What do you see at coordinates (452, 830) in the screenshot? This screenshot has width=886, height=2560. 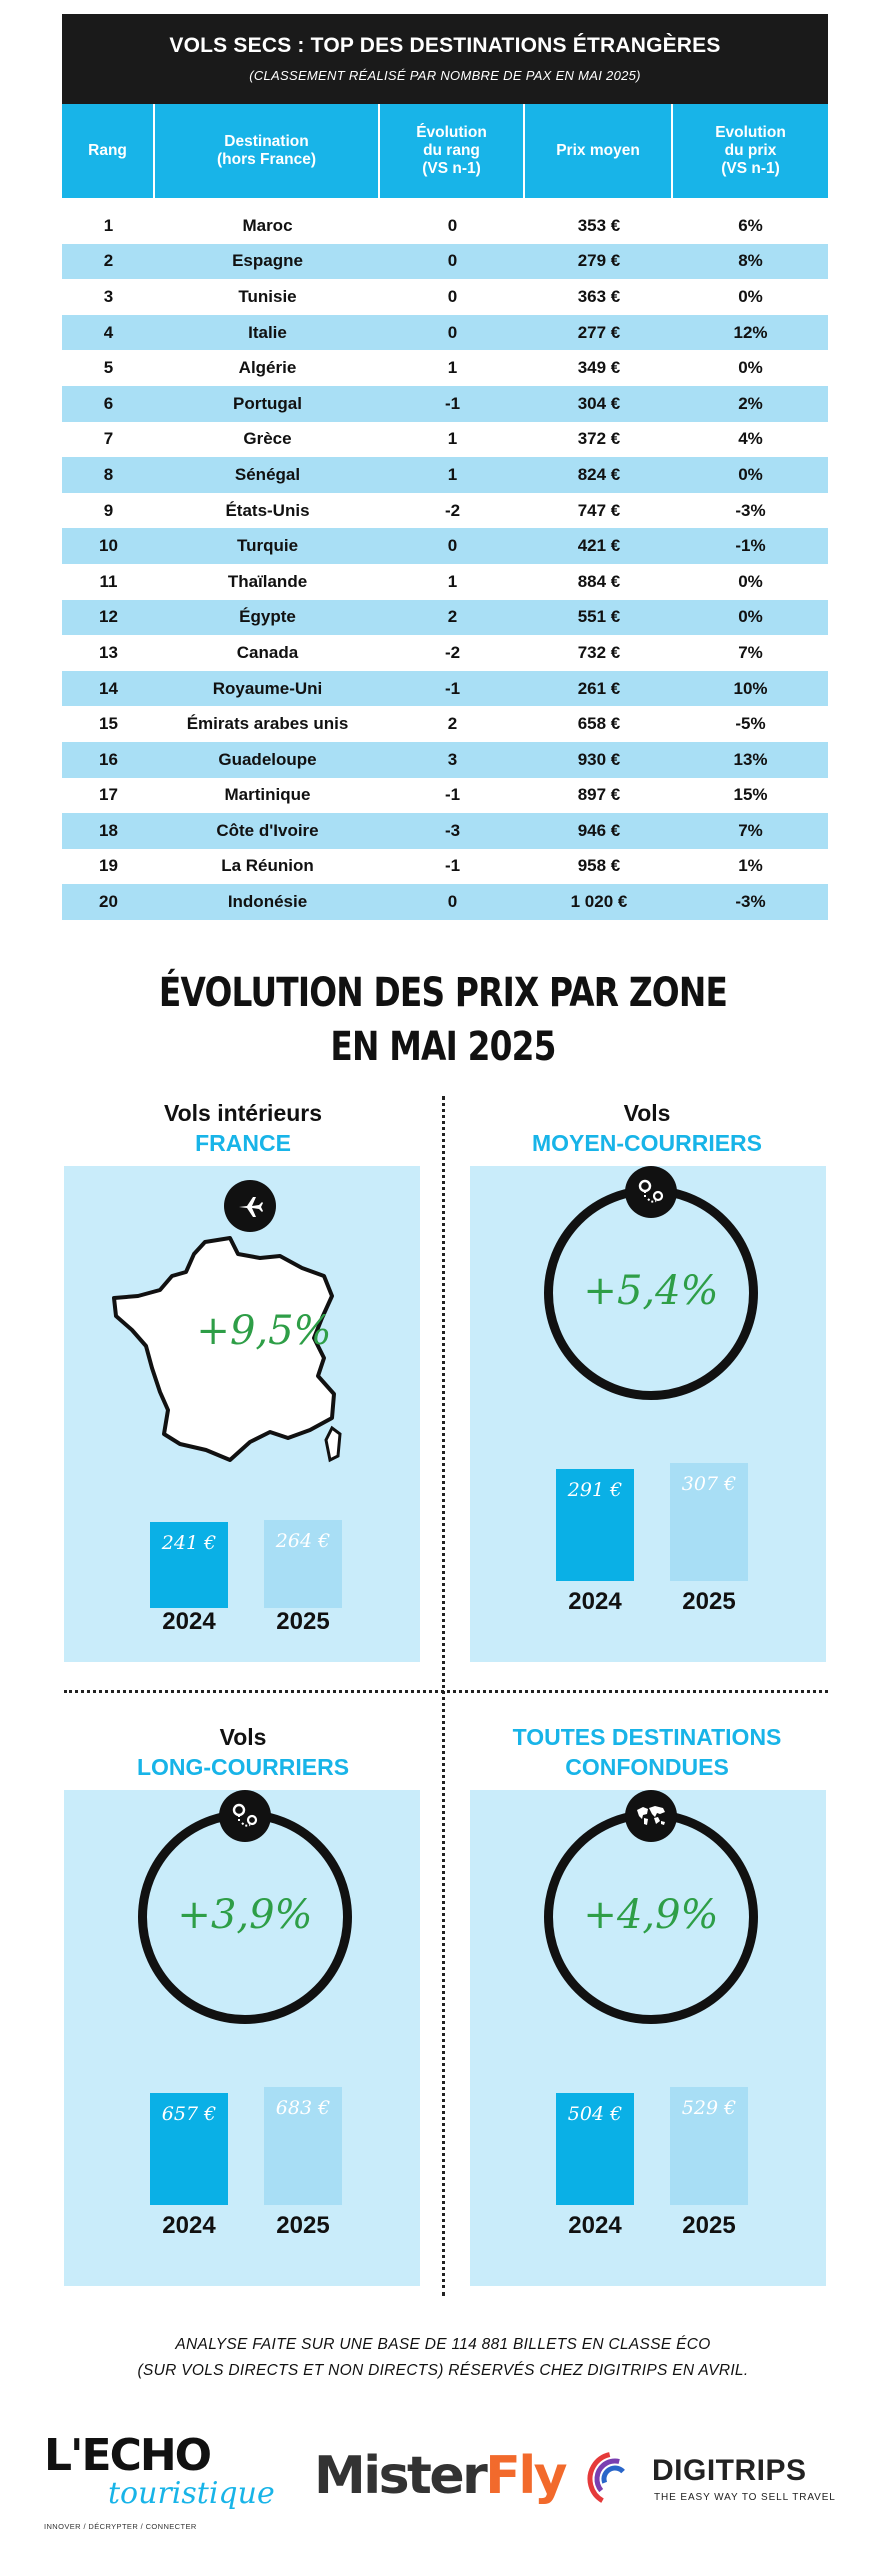 I see `cell-rank-change: -3` at bounding box center [452, 830].